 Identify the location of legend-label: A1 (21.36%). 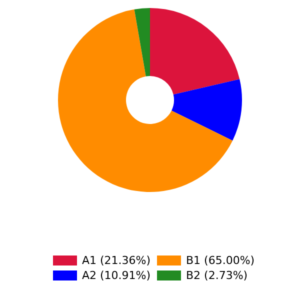
(116, 260).